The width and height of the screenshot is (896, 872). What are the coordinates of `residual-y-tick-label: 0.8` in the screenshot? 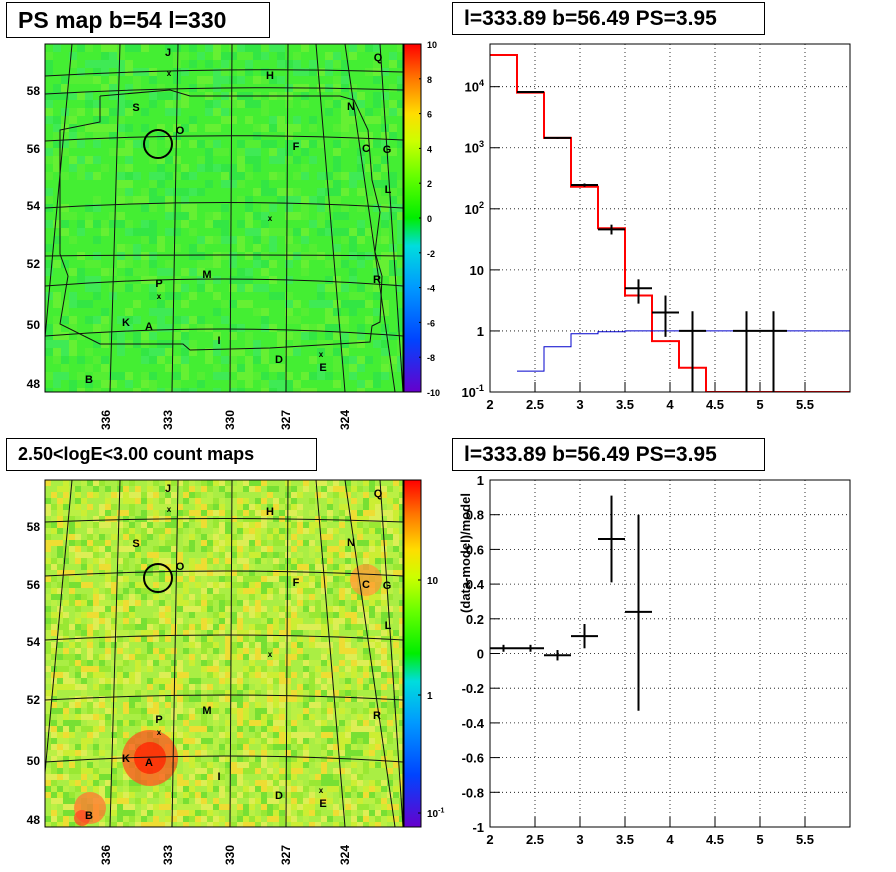 It's located at (475, 515).